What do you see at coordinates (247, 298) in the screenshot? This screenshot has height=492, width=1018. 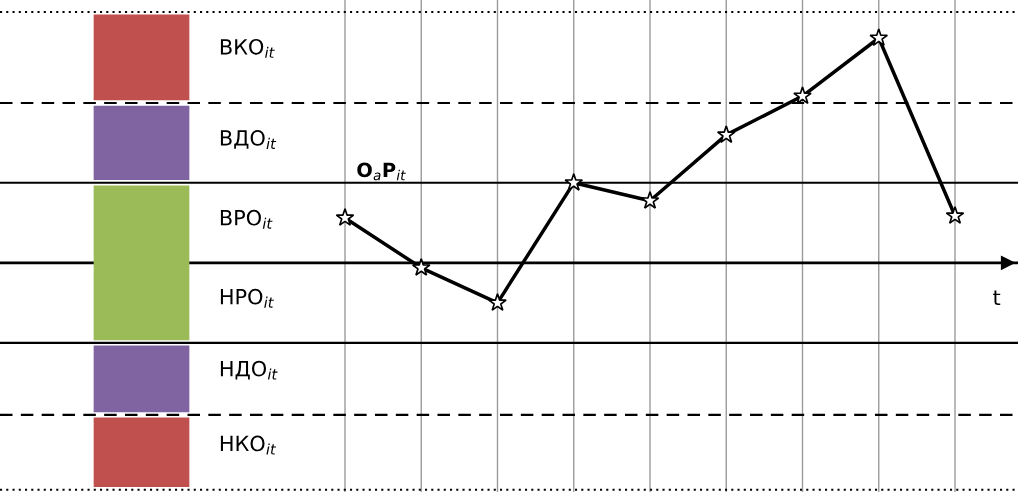 I see `ref-line-label: НРО$_{it}$` at bounding box center [247, 298].